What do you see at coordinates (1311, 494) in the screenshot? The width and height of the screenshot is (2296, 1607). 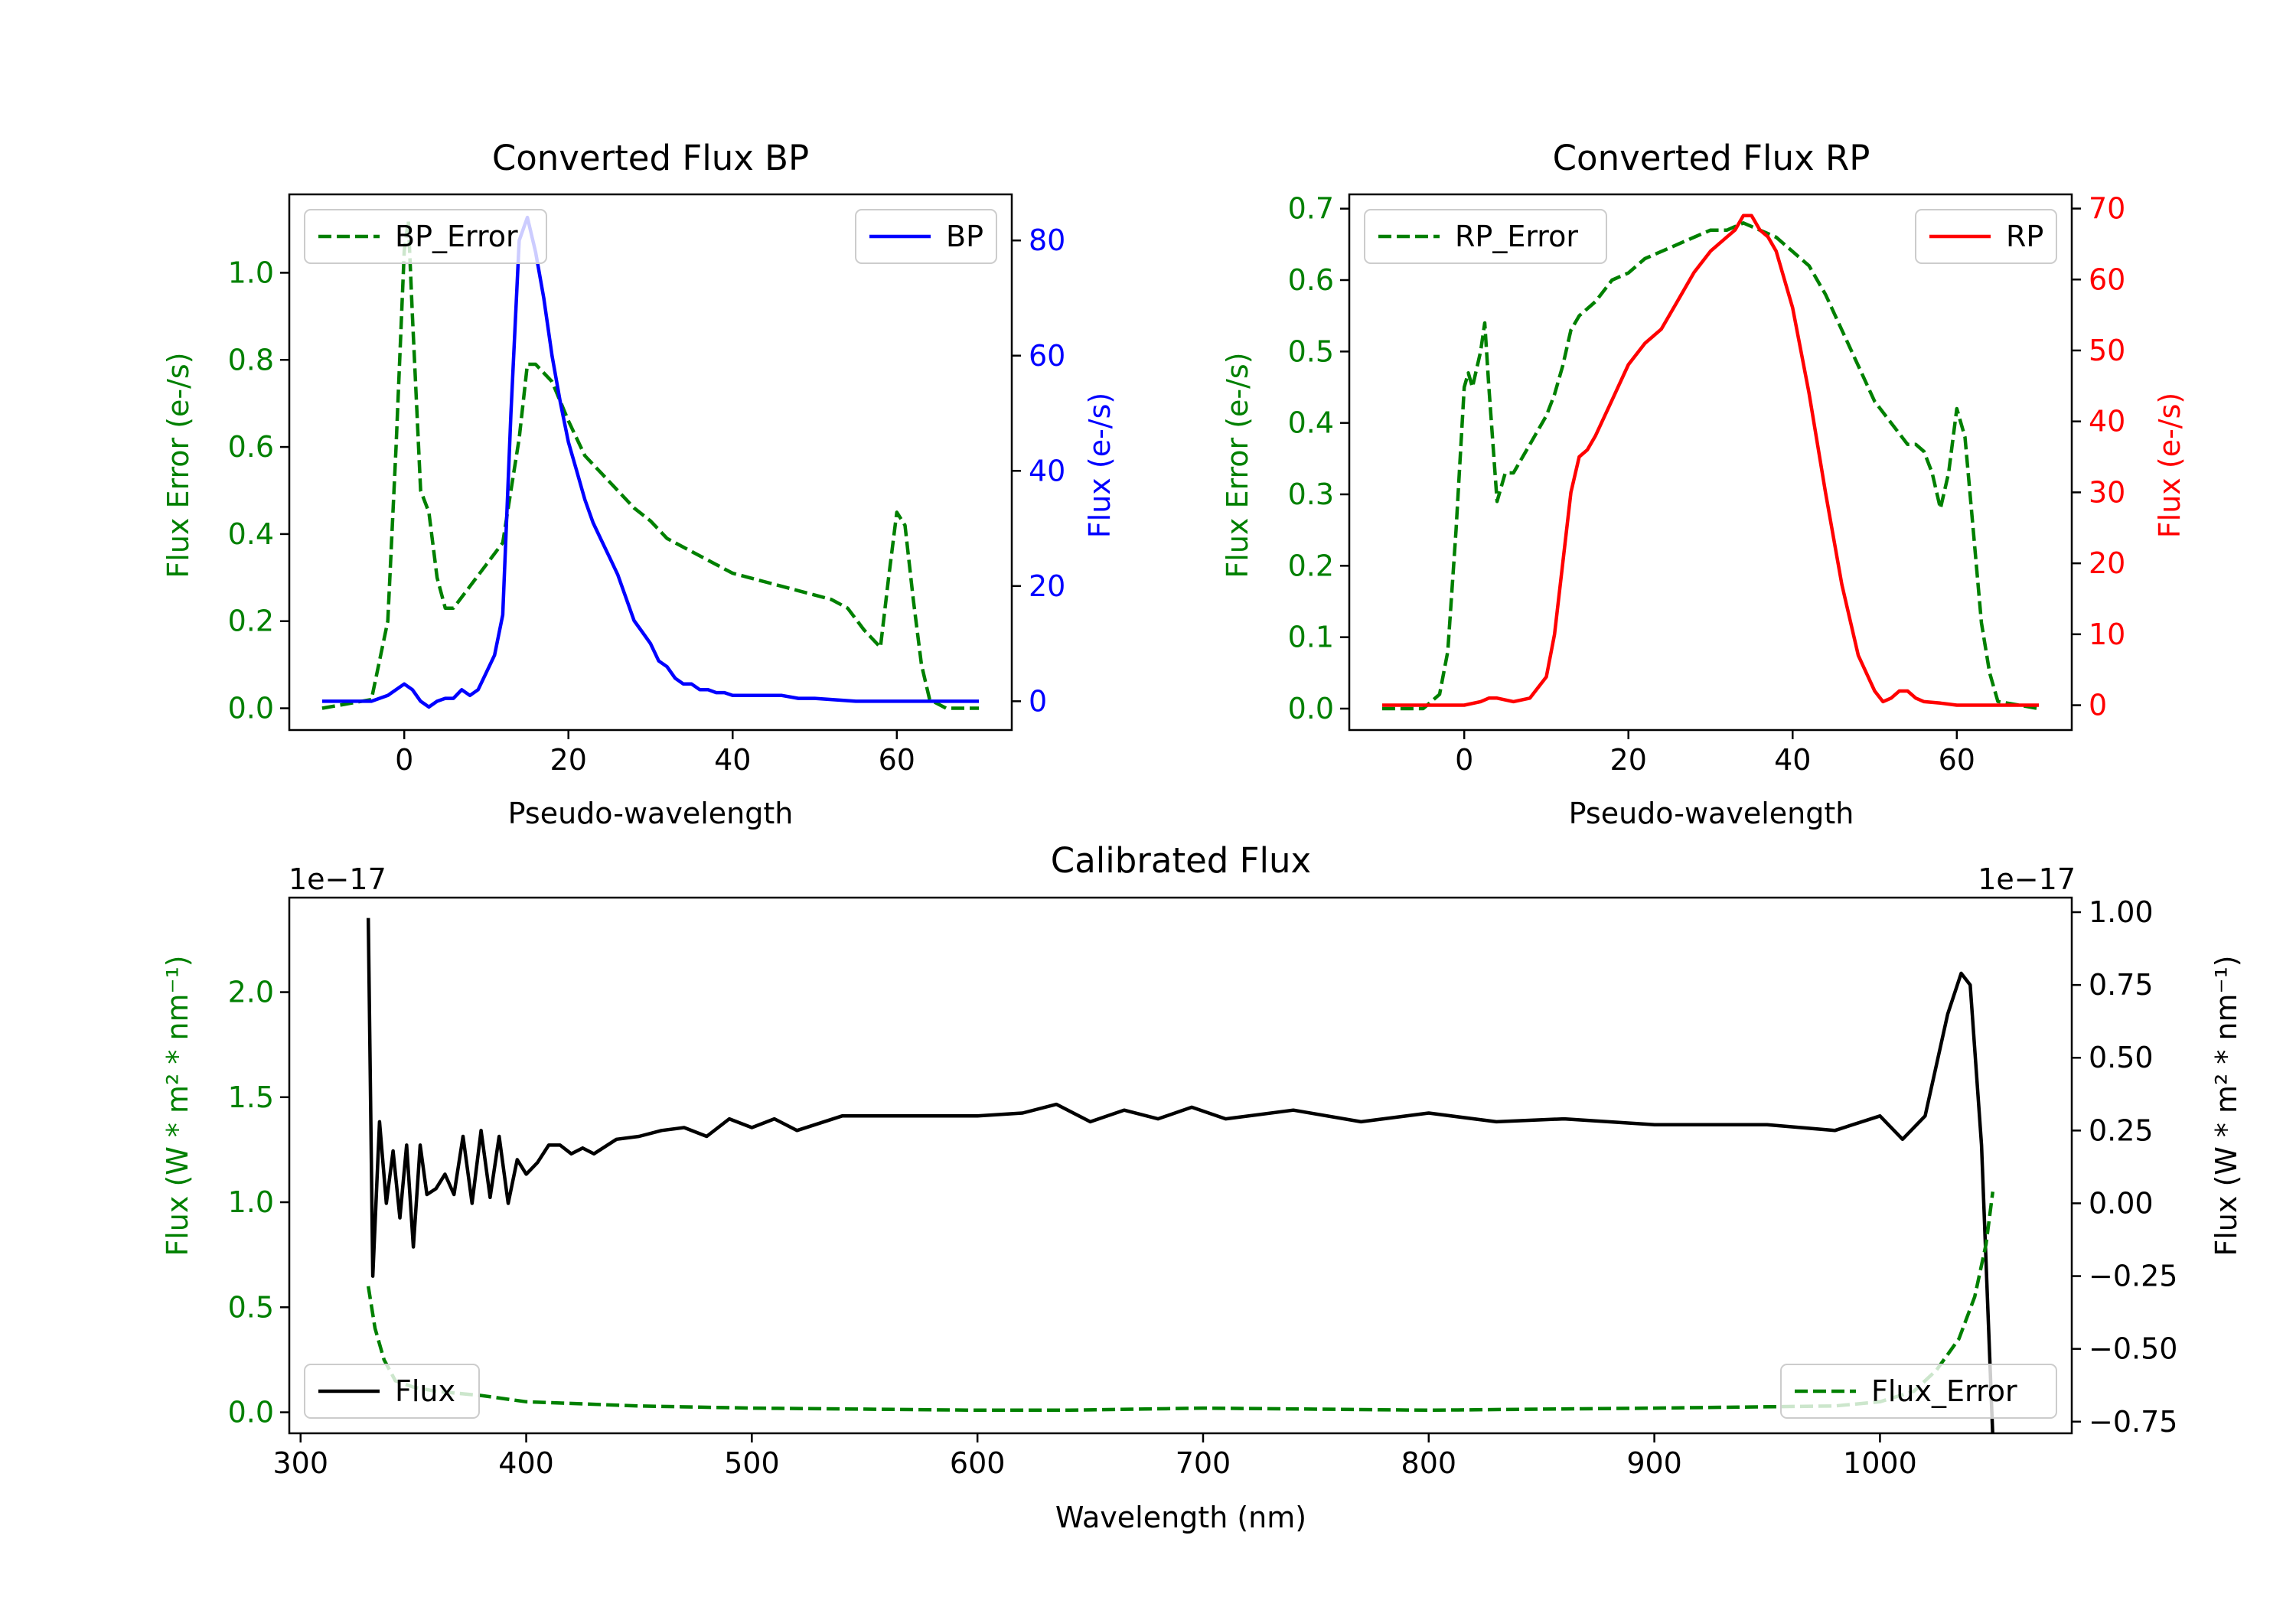 I see `rp-ytick-left-label: 0.3` at bounding box center [1311, 494].